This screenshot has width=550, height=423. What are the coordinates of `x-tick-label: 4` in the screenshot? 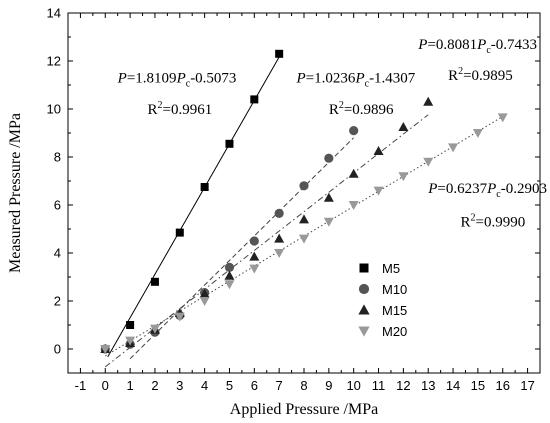 It's located at (204, 385).